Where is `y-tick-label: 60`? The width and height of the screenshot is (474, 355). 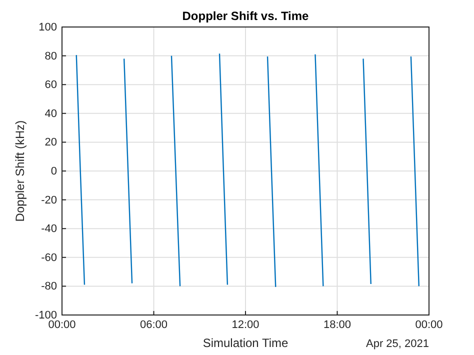 y-tick-label: 60 is located at coordinates (50, 85).